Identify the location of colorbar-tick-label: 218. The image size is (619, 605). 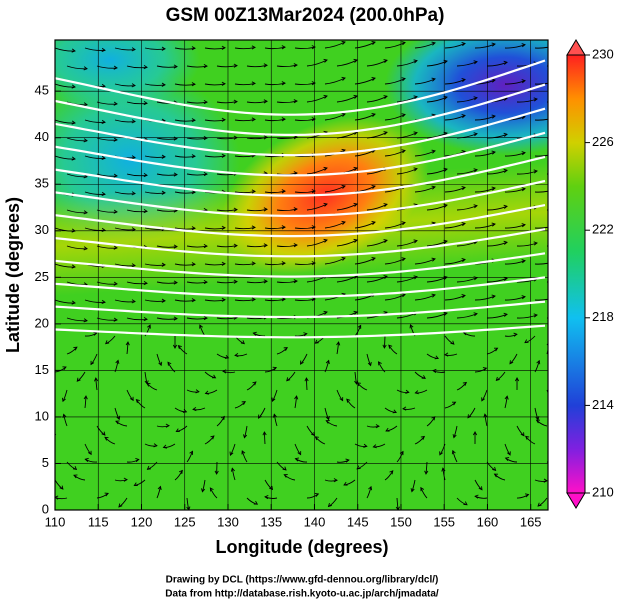
(603, 316).